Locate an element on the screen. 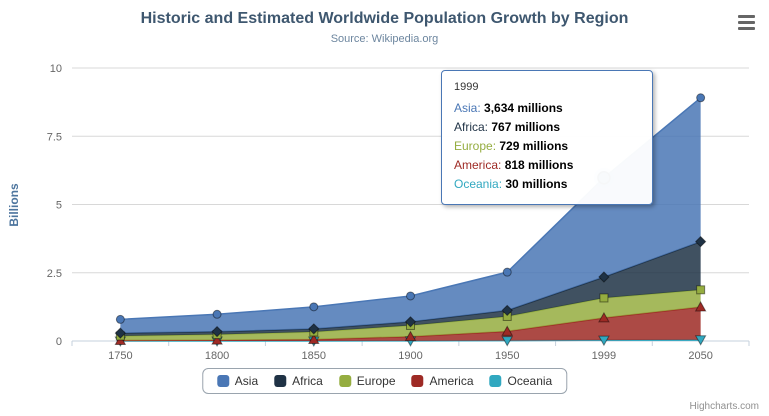 The image size is (769, 416). legend-label: Oceania is located at coordinates (530, 381).